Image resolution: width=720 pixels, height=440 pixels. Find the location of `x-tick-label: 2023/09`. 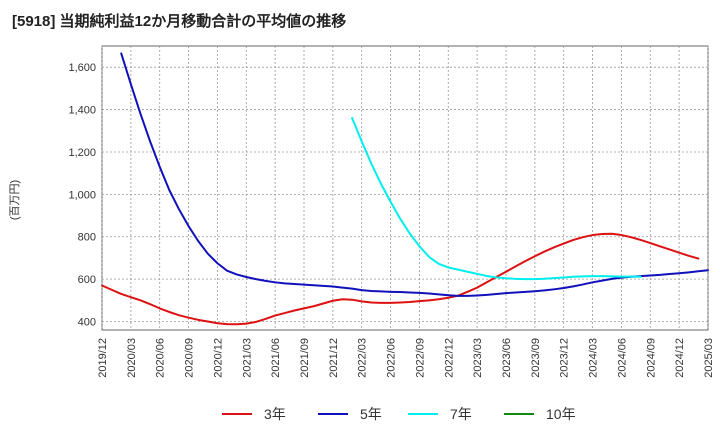

x-tick-label: 2023/09 is located at coordinates (536, 358).